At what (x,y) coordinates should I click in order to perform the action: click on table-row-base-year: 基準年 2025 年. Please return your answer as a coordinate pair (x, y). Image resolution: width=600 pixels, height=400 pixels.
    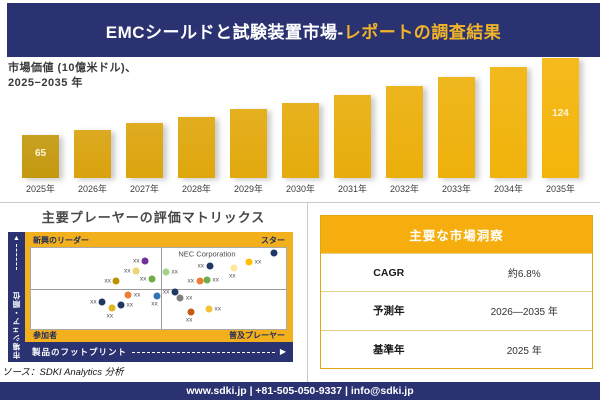
    Looking at the image, I should click on (456, 348).